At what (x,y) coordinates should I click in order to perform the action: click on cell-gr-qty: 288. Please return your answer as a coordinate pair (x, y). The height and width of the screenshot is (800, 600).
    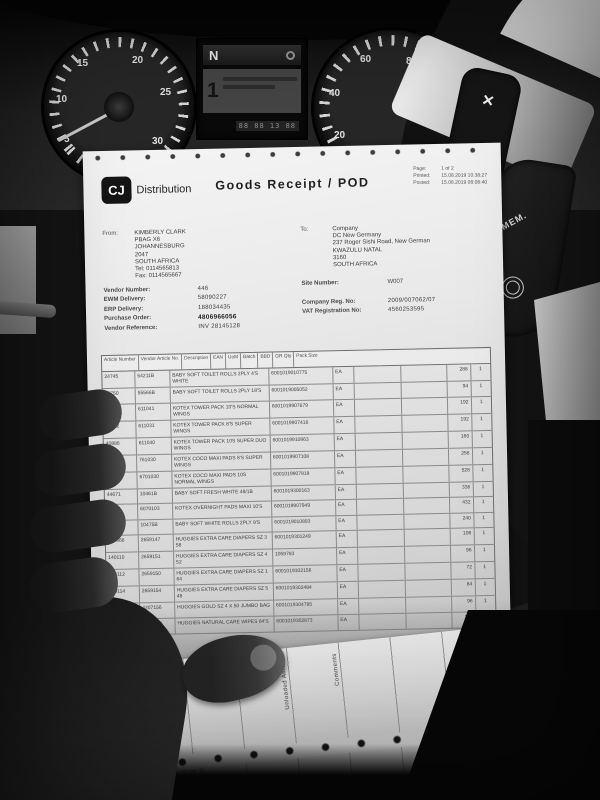
    Looking at the image, I should click on (459, 372).